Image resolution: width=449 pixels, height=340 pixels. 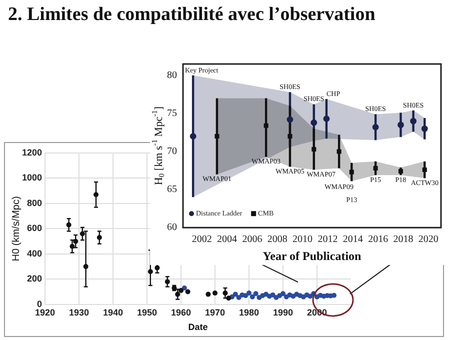 What do you see at coordinates (45, 312) in the screenshot?
I see `x-tick-label: 1920` at bounding box center [45, 312].